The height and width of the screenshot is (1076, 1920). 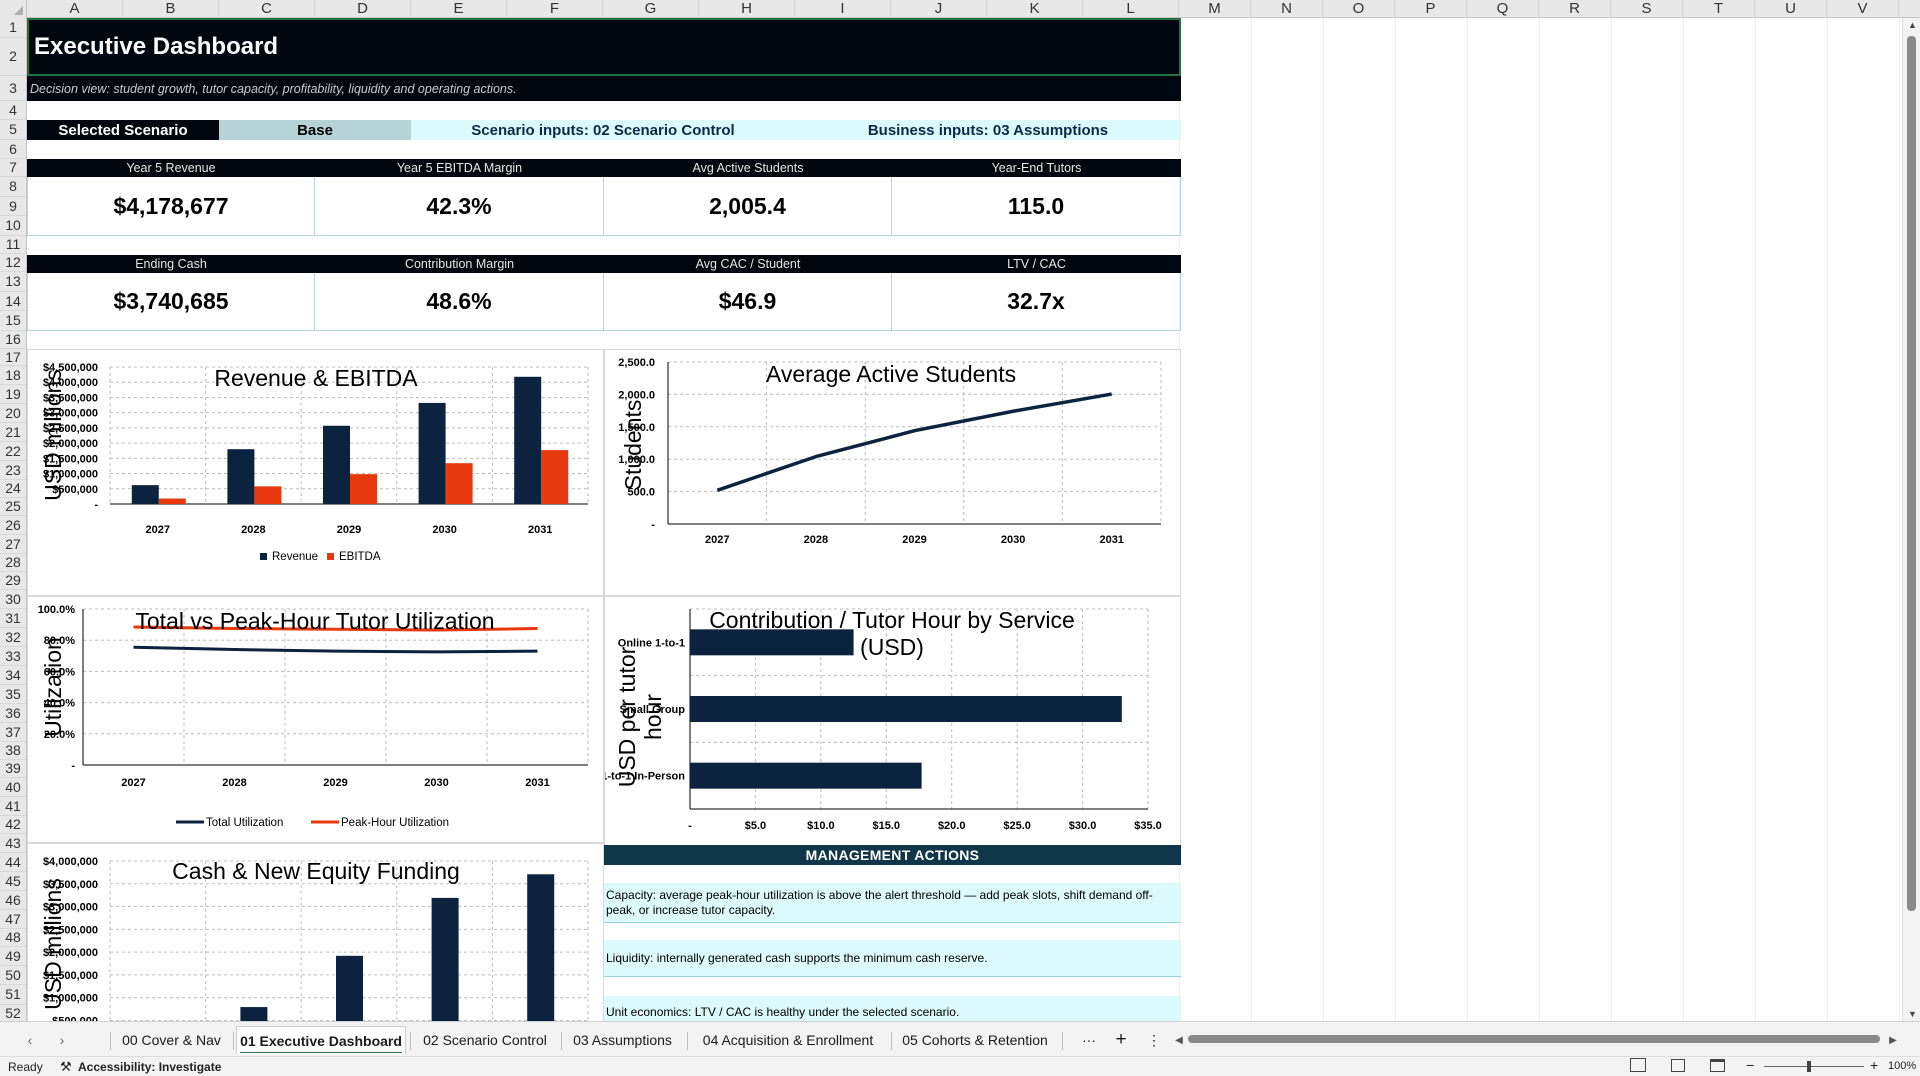 What do you see at coordinates (13, 357) in the screenshot?
I see `row-header-17: 17` at bounding box center [13, 357].